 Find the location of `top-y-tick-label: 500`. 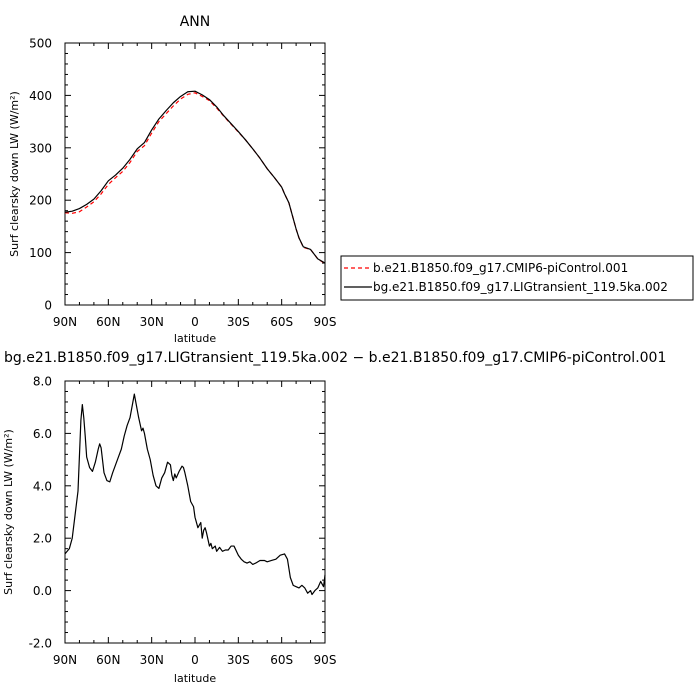

top-y-tick-label: 500 is located at coordinates (40, 44).